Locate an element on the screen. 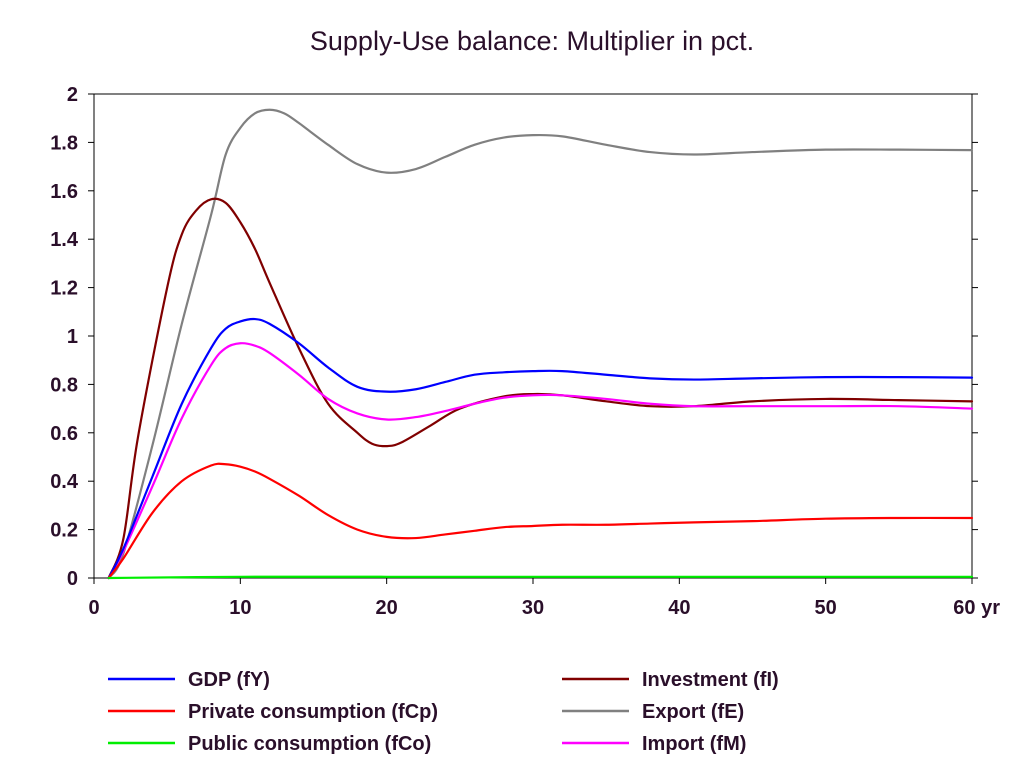  legend-label: Public consumption (fCo) is located at coordinates (309, 744).